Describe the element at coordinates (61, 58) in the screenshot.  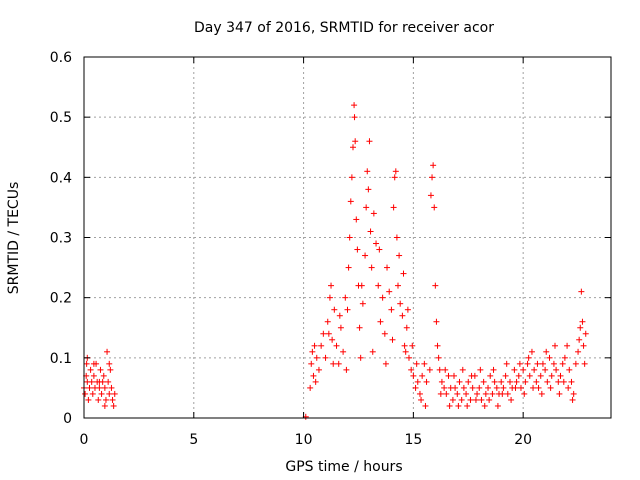
I see `y-tick-label: 0.6` at that location.